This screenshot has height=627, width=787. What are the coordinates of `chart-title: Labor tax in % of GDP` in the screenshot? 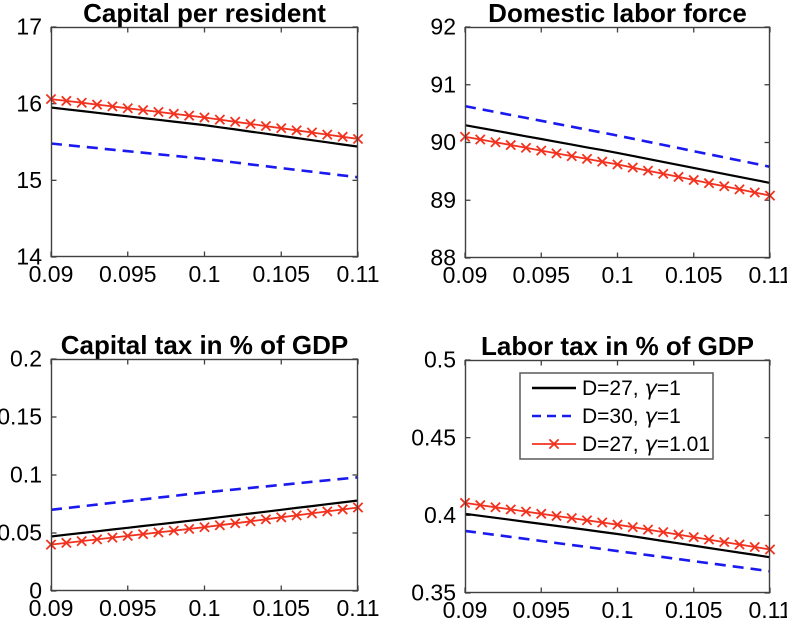 It's located at (617, 346).